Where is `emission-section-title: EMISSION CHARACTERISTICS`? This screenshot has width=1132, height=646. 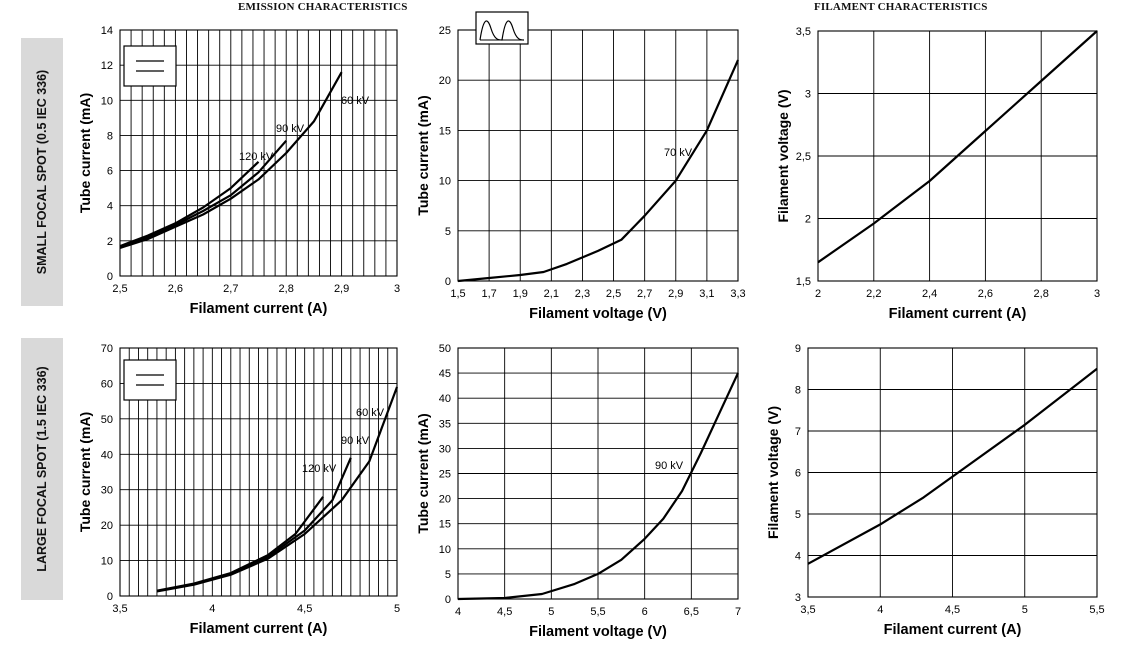 emission-section-title: EMISSION CHARACTERISTICS is located at coordinates (323, 7).